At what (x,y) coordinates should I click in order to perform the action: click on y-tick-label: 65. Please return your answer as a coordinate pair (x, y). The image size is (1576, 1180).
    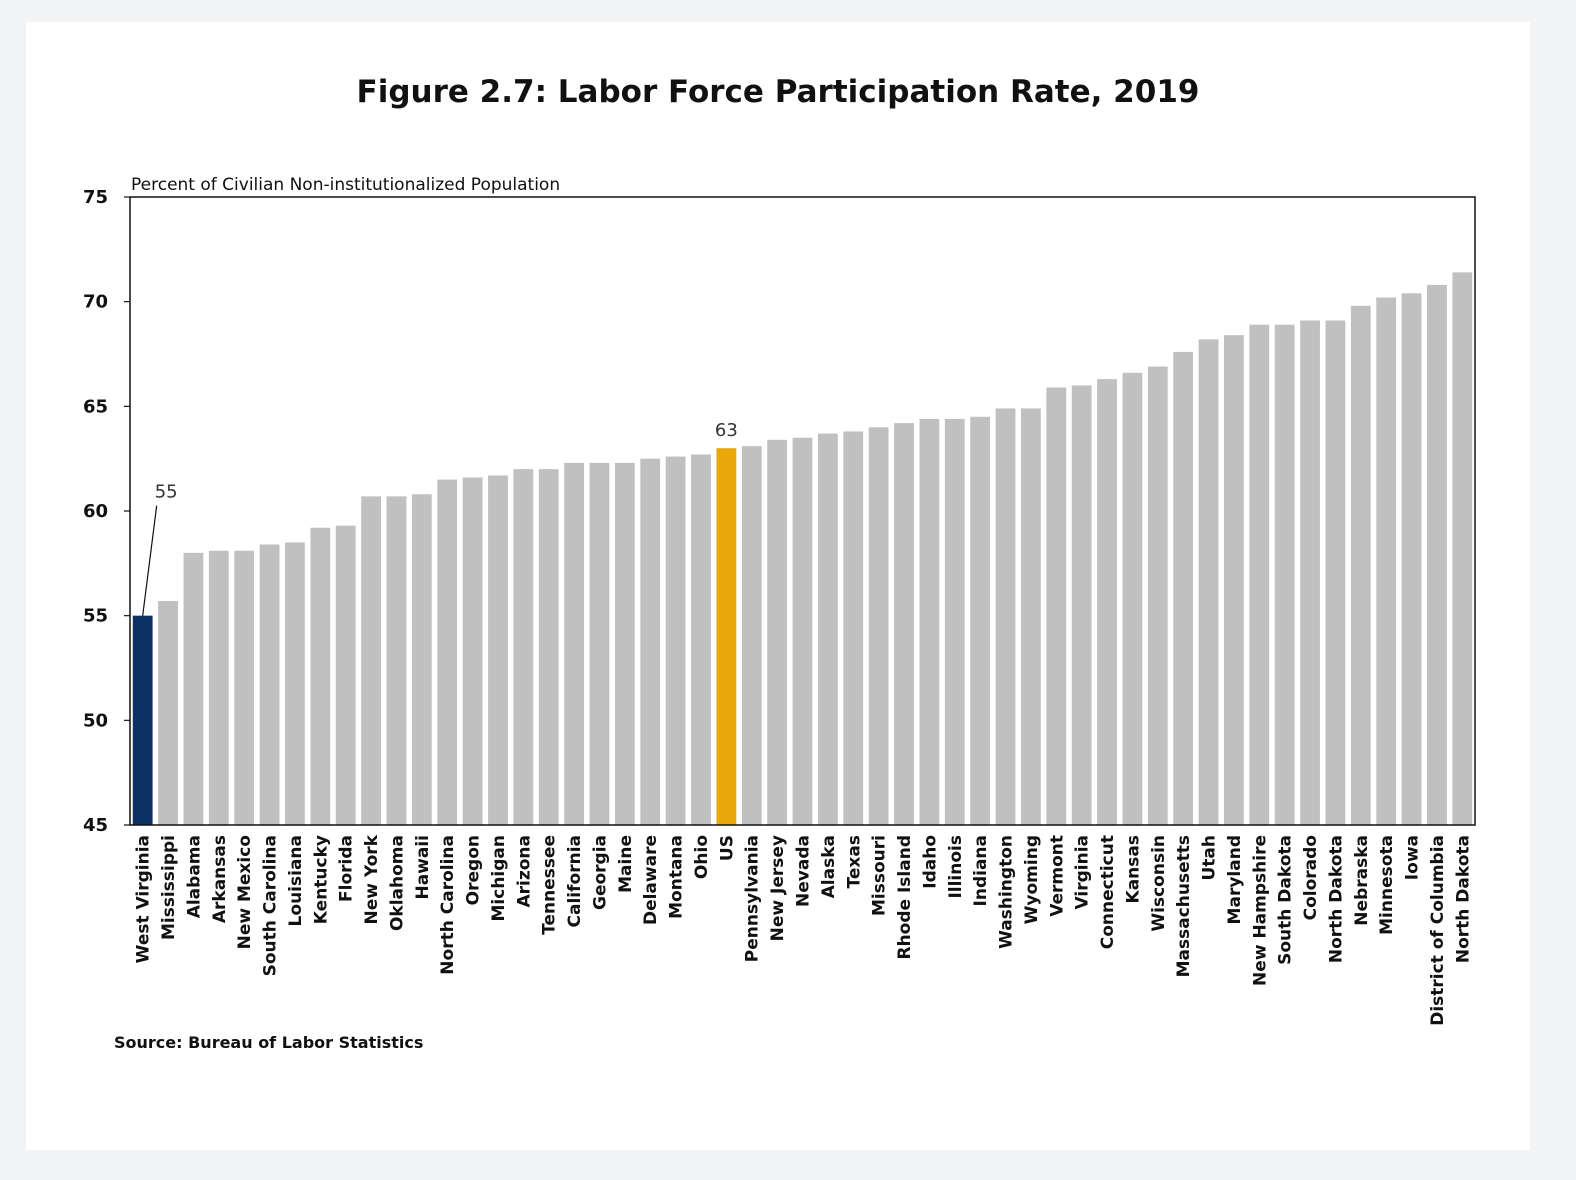
    Looking at the image, I should click on (95, 406).